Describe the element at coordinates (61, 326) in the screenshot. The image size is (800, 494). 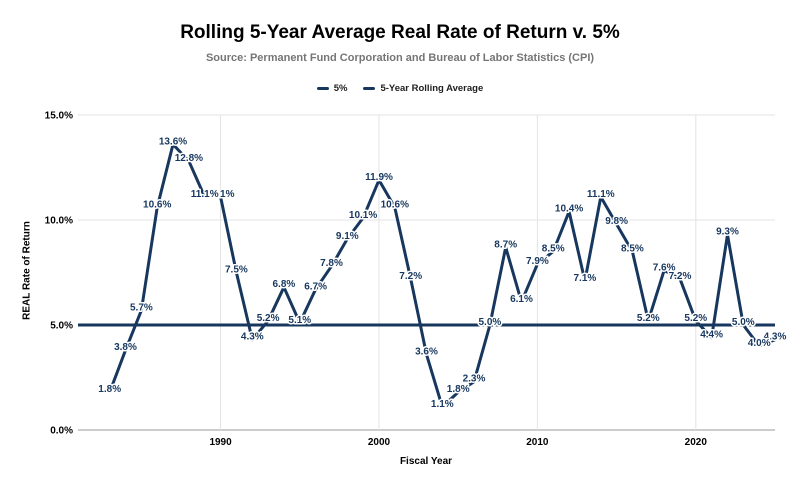
I see `y-tick-label: 5.0%` at that location.